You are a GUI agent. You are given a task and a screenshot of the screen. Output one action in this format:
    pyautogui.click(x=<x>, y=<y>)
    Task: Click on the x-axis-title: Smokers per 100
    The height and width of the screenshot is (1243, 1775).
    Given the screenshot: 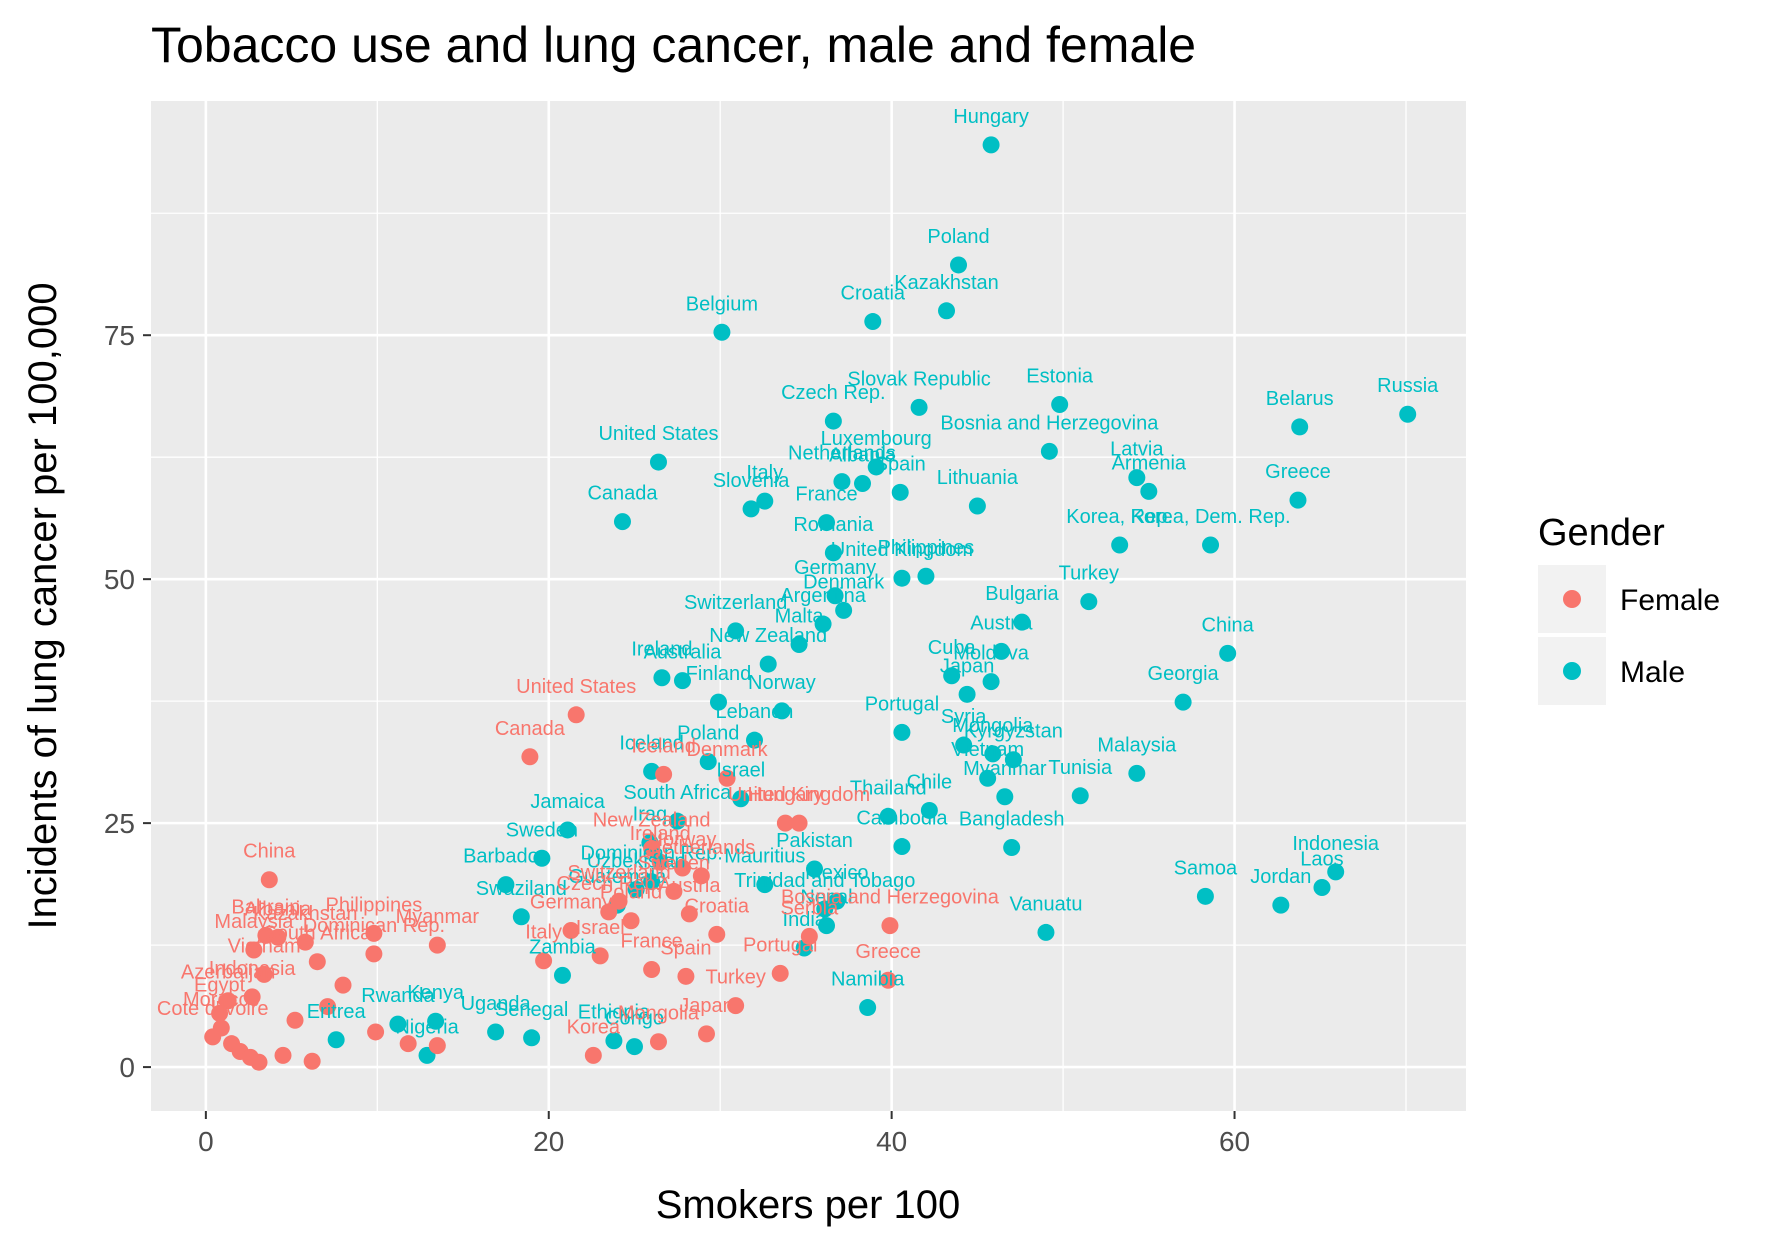 What is the action you would take?
    pyautogui.click(x=808, y=1205)
    